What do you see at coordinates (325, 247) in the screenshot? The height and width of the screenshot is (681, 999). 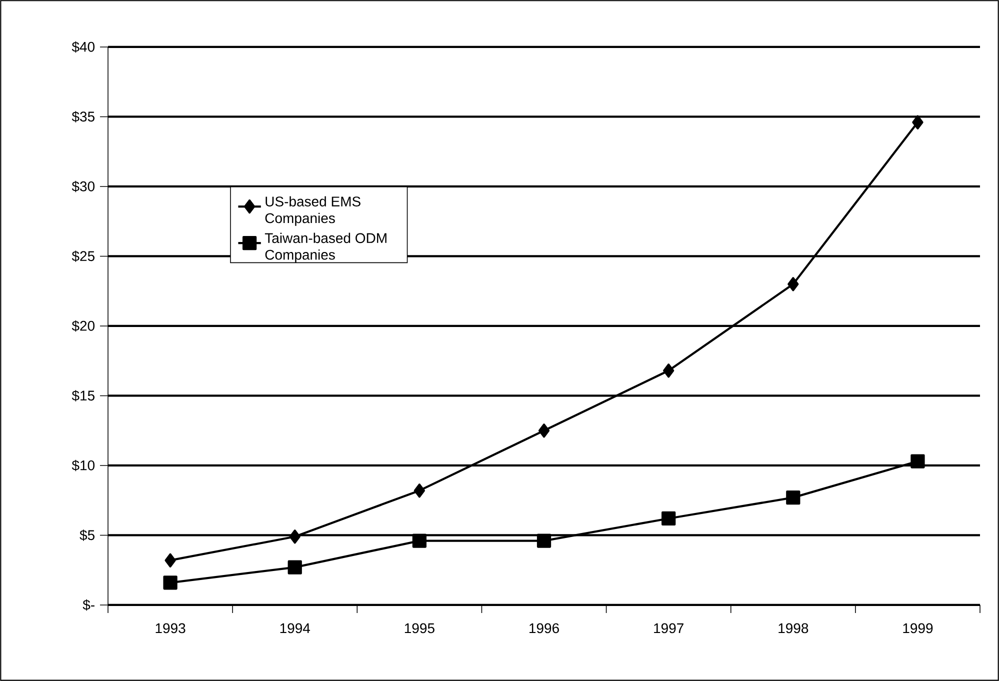 I see `legend-label: Taiwan-based ODM Companies` at bounding box center [325, 247].